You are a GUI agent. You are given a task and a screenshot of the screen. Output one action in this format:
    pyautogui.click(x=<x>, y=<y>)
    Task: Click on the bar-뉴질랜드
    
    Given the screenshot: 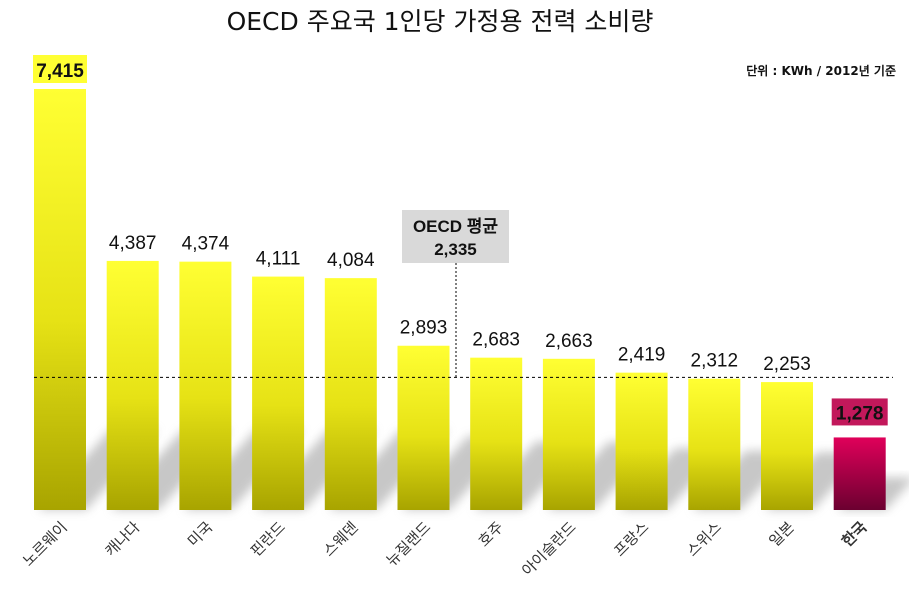 What is the action you would take?
    pyautogui.click(x=423, y=427)
    